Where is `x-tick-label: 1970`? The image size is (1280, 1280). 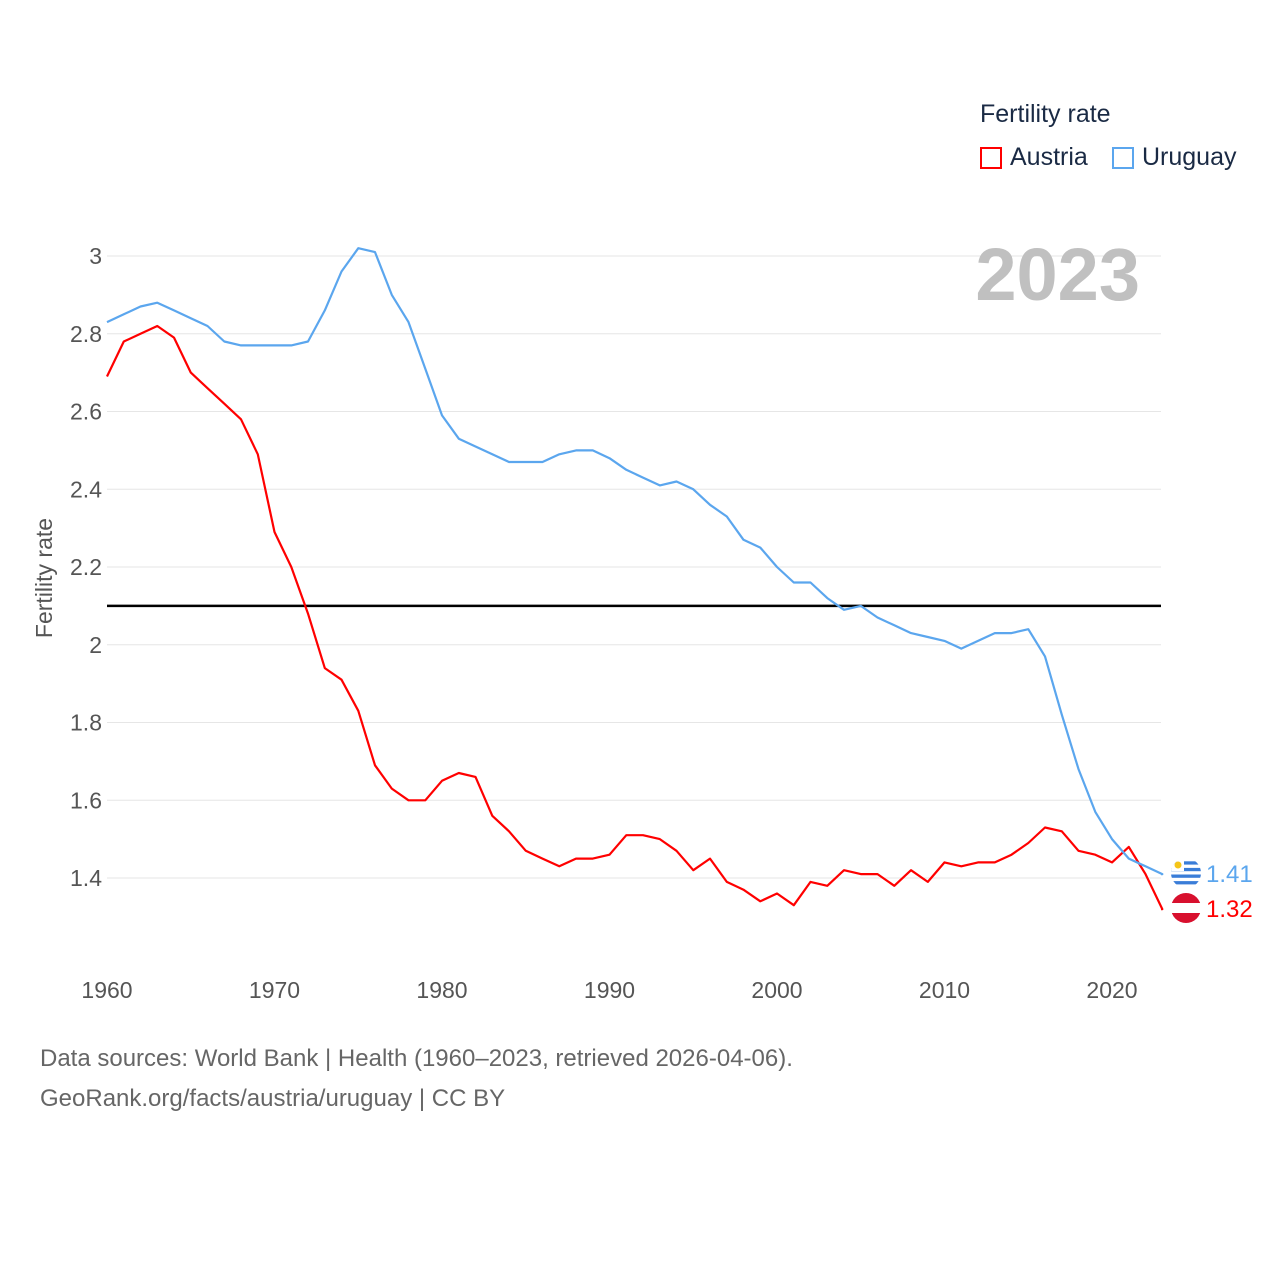
x-tick-label: 1970 is located at coordinates (274, 990).